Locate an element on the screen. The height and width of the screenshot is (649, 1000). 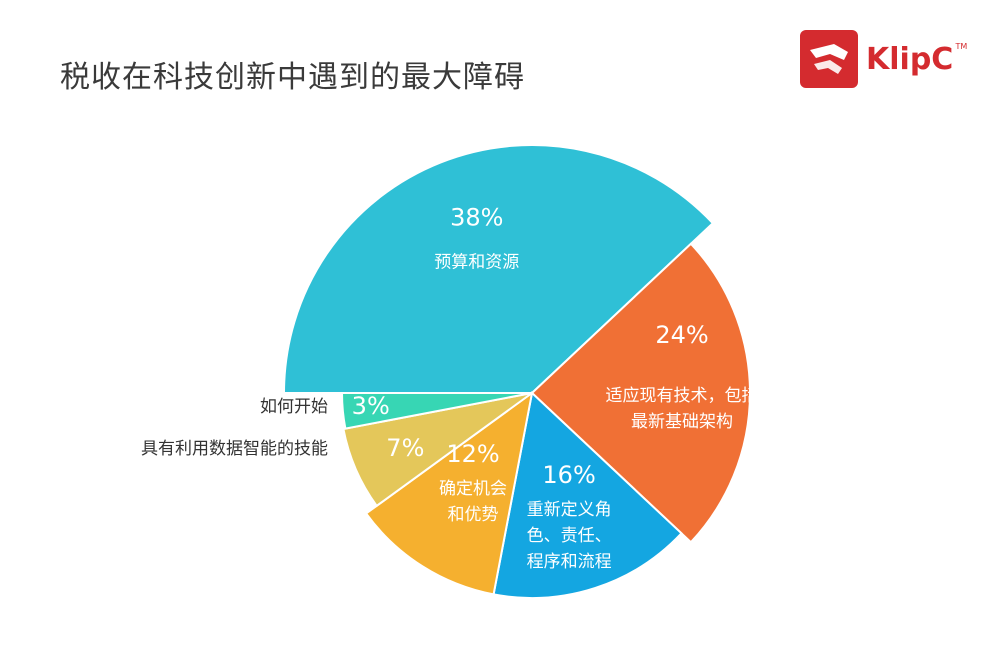
slice-category-label-3-line-1: 和优势 is located at coordinates (473, 515).